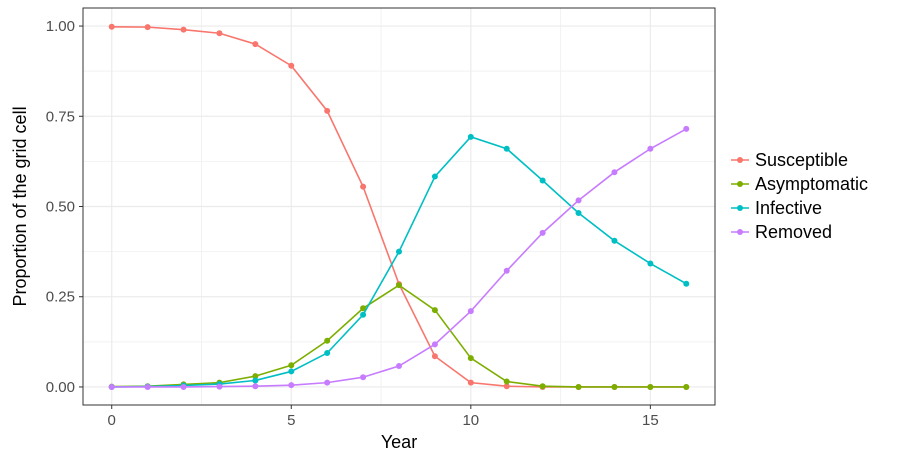 The width and height of the screenshot is (919, 455). I want to click on x-axis-title: Year, so click(399, 442).